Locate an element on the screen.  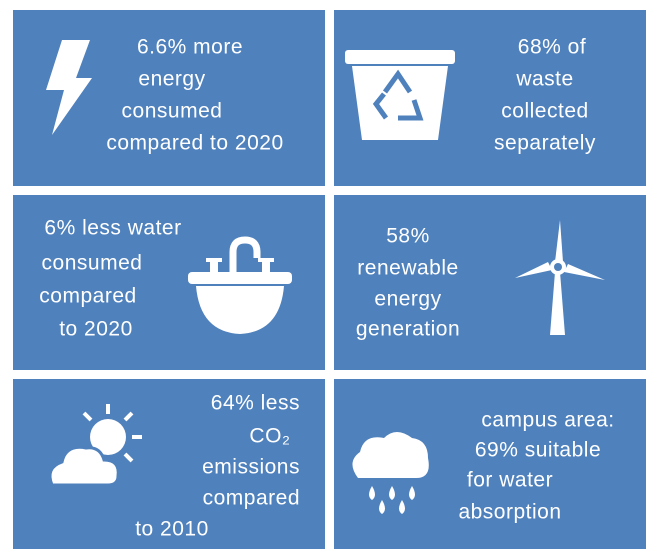
recycle-bin-icon is located at coordinates (400, 95).